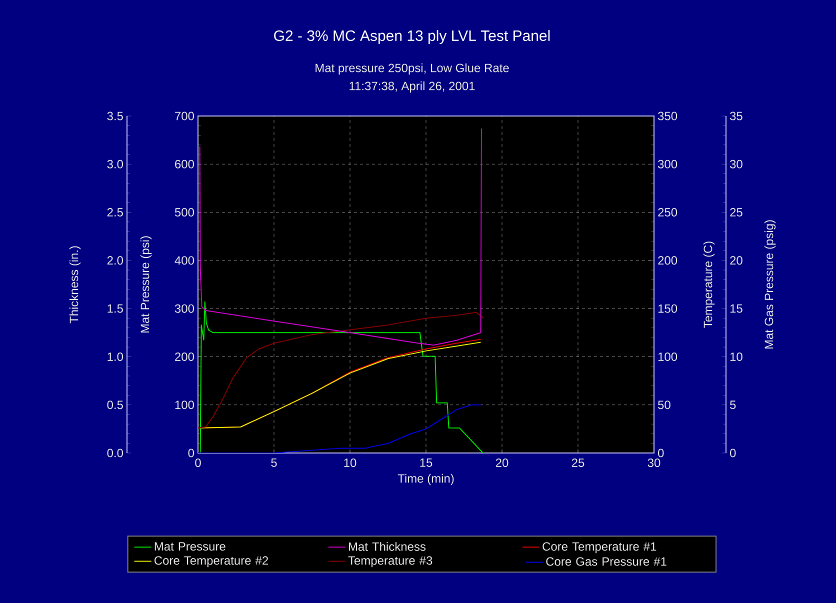 The image size is (836, 603). Describe the element at coordinates (115, 116) in the screenshot. I see `y3-tick-label: 3.5` at that location.